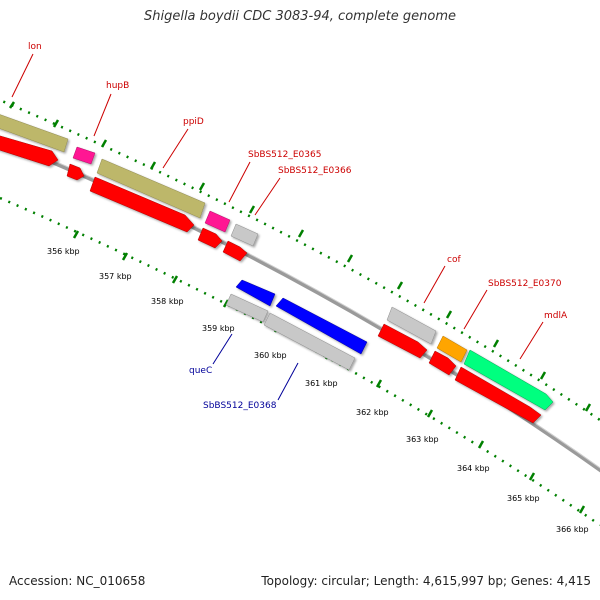 This screenshot has width=600, height=600. I want to click on gene-mdlA-cds, so click(498, 395).